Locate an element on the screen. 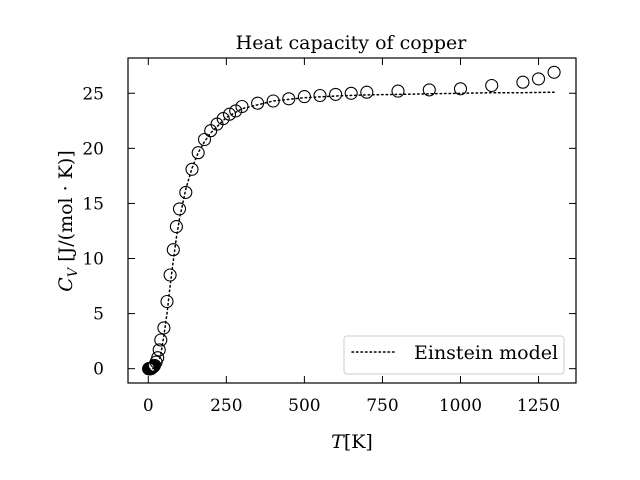 This screenshot has height=480, width=640. y-tick-label: 5 is located at coordinates (98, 315).